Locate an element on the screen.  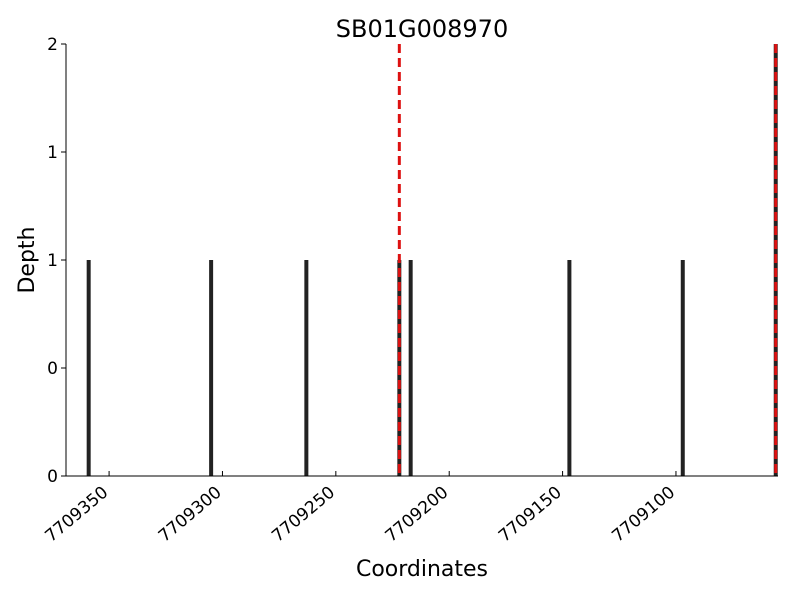
x-tick-label: 7709150 is located at coordinates (530, 515).